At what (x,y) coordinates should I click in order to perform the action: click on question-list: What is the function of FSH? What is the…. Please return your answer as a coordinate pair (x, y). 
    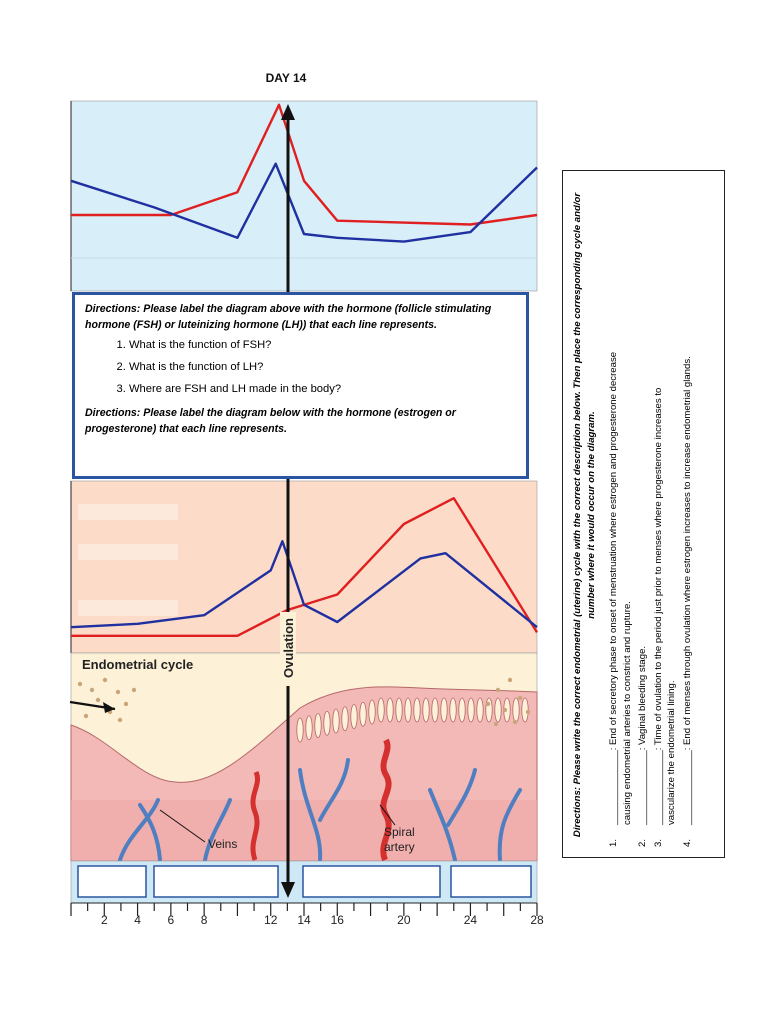
    Looking at the image, I should click on (300, 367).